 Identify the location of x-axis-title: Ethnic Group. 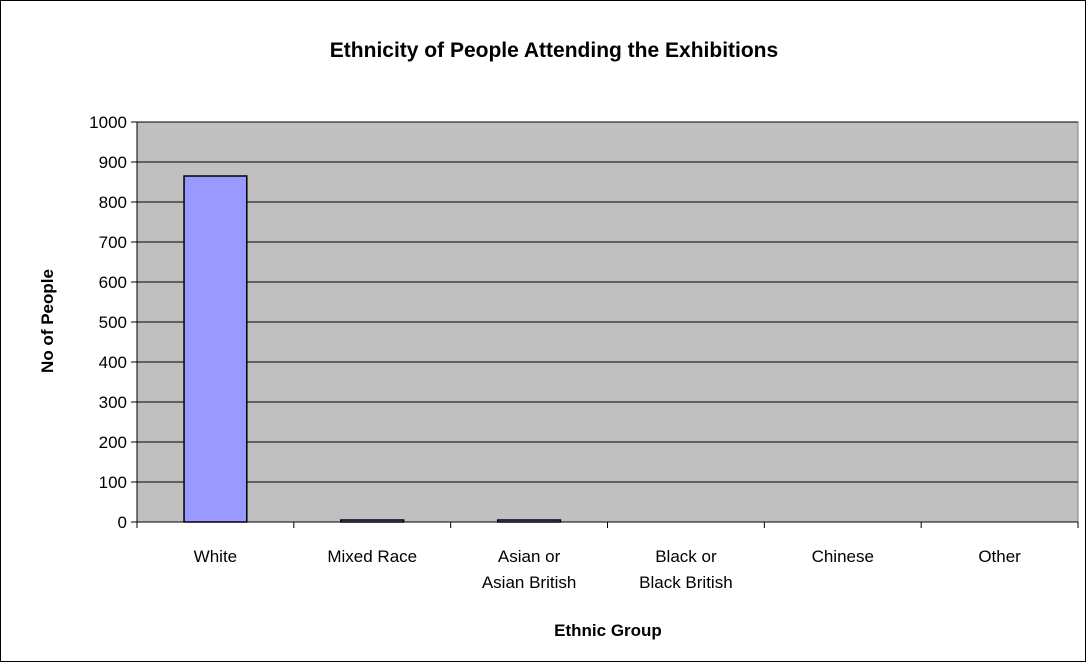
(608, 630).